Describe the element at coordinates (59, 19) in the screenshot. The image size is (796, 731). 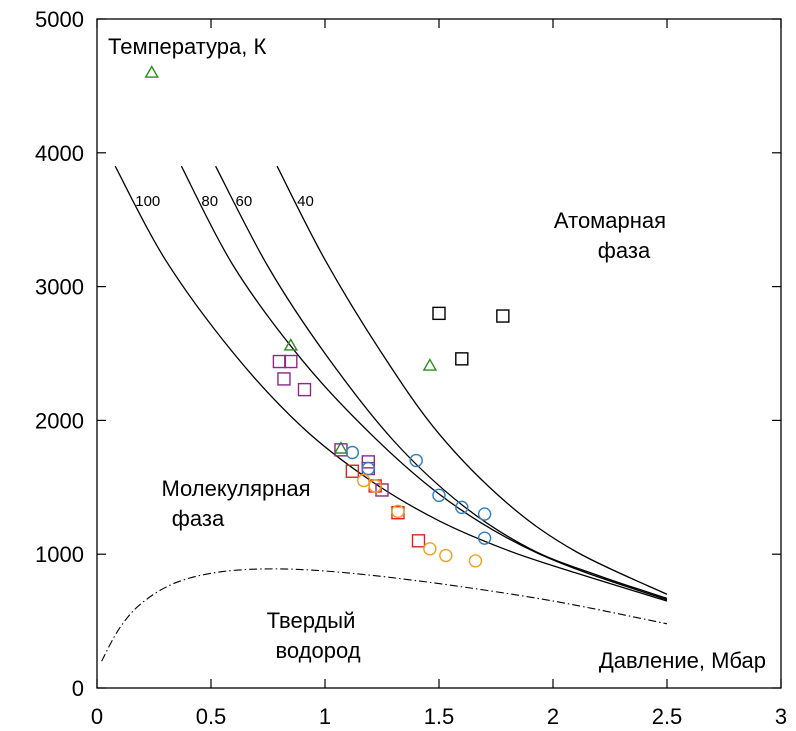
I see `y-tick-label: 5000` at that location.